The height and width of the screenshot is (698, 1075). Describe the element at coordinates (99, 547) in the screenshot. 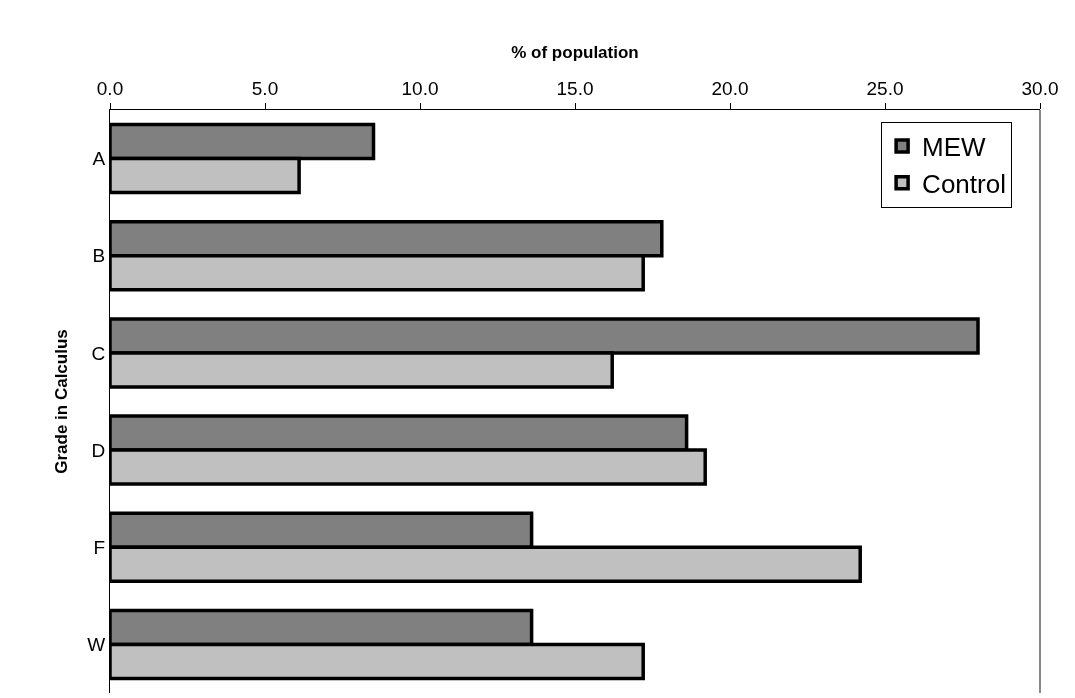

I see `y-tick-label: F` at that location.